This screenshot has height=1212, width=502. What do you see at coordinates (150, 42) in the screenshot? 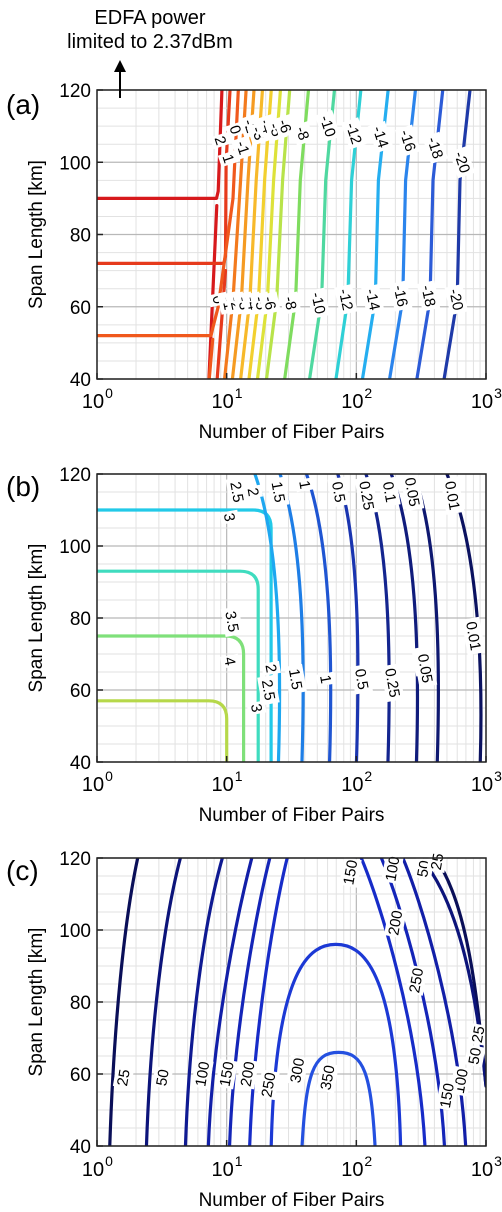
I see `annotation-line-2: limited to 2.37dBm` at bounding box center [150, 42].